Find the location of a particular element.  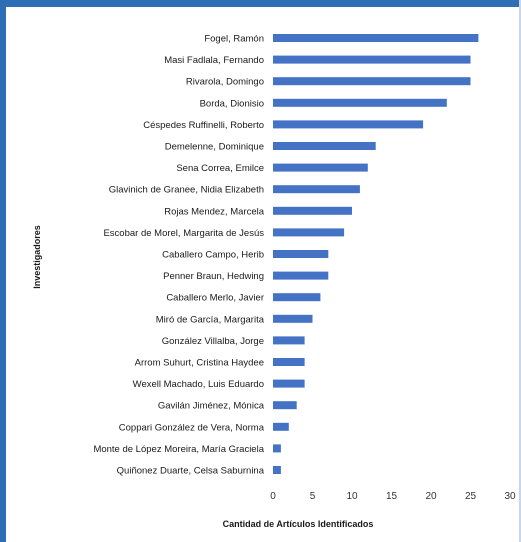

category-label: Monte de López Moreira, María Graciela is located at coordinates (178, 449).